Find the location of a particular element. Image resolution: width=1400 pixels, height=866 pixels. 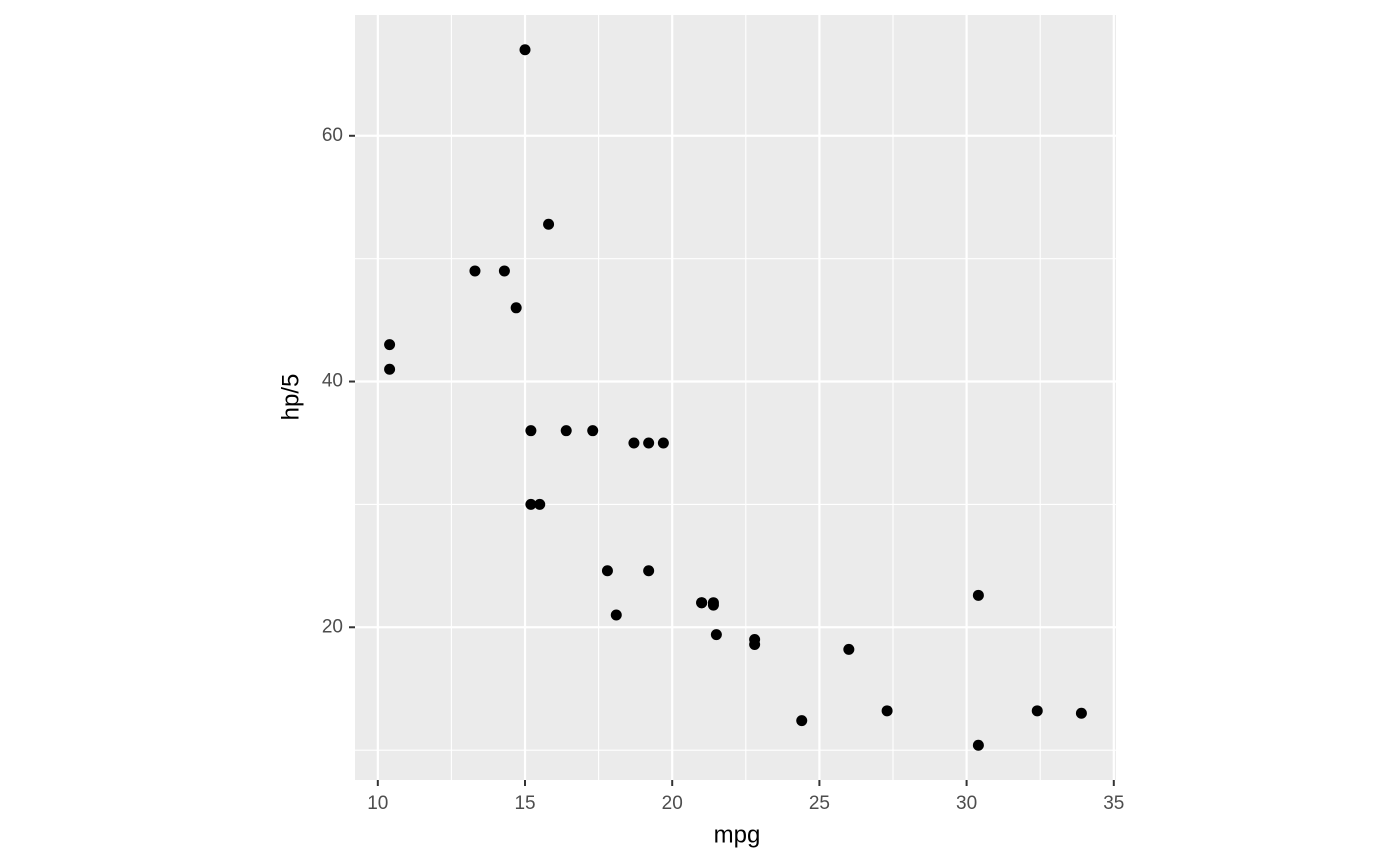

y-tick-label: 20 is located at coordinates (332, 626).